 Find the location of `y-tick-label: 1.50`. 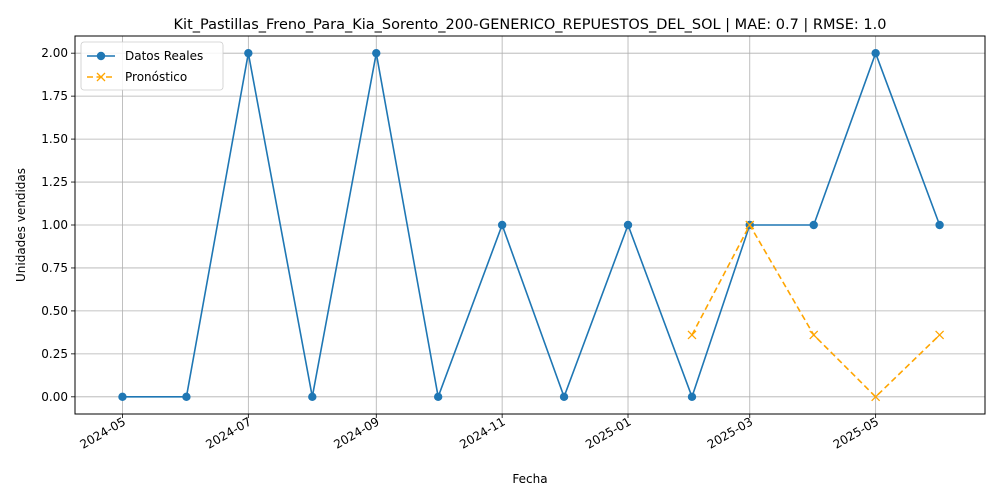

y-tick-label: 1.50 is located at coordinates (54, 139).